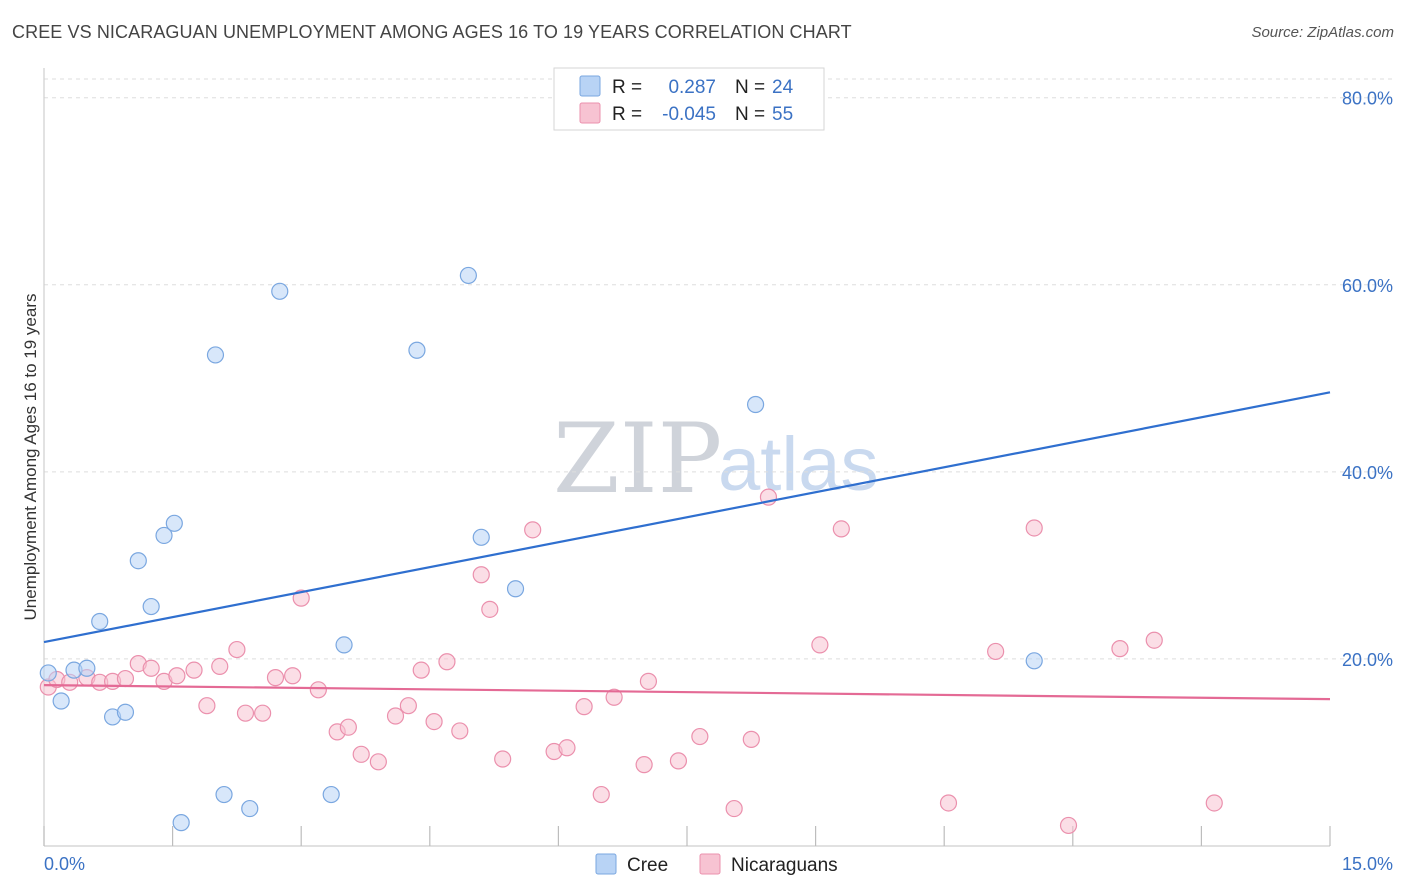 The height and width of the screenshot is (892, 1406). Describe the element at coordinates (606, 864) in the screenshot. I see `bottom-legend-cree-swatch` at that location.